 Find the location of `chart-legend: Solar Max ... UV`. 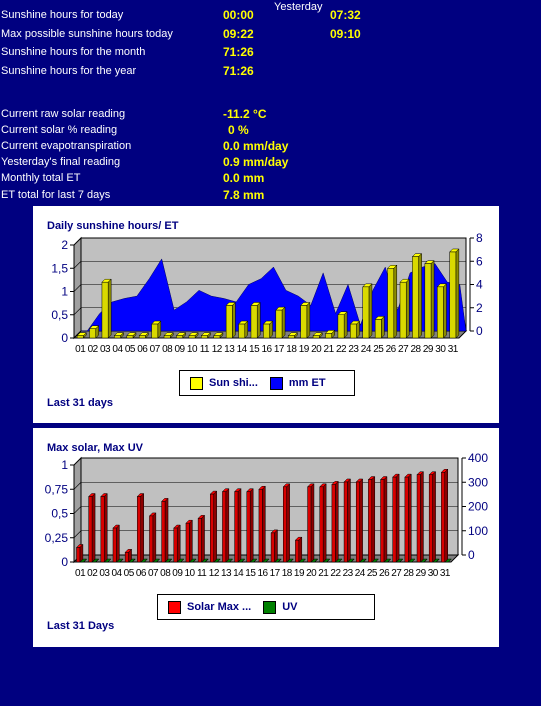

chart-legend: Solar Max ... UV is located at coordinates (266, 607).